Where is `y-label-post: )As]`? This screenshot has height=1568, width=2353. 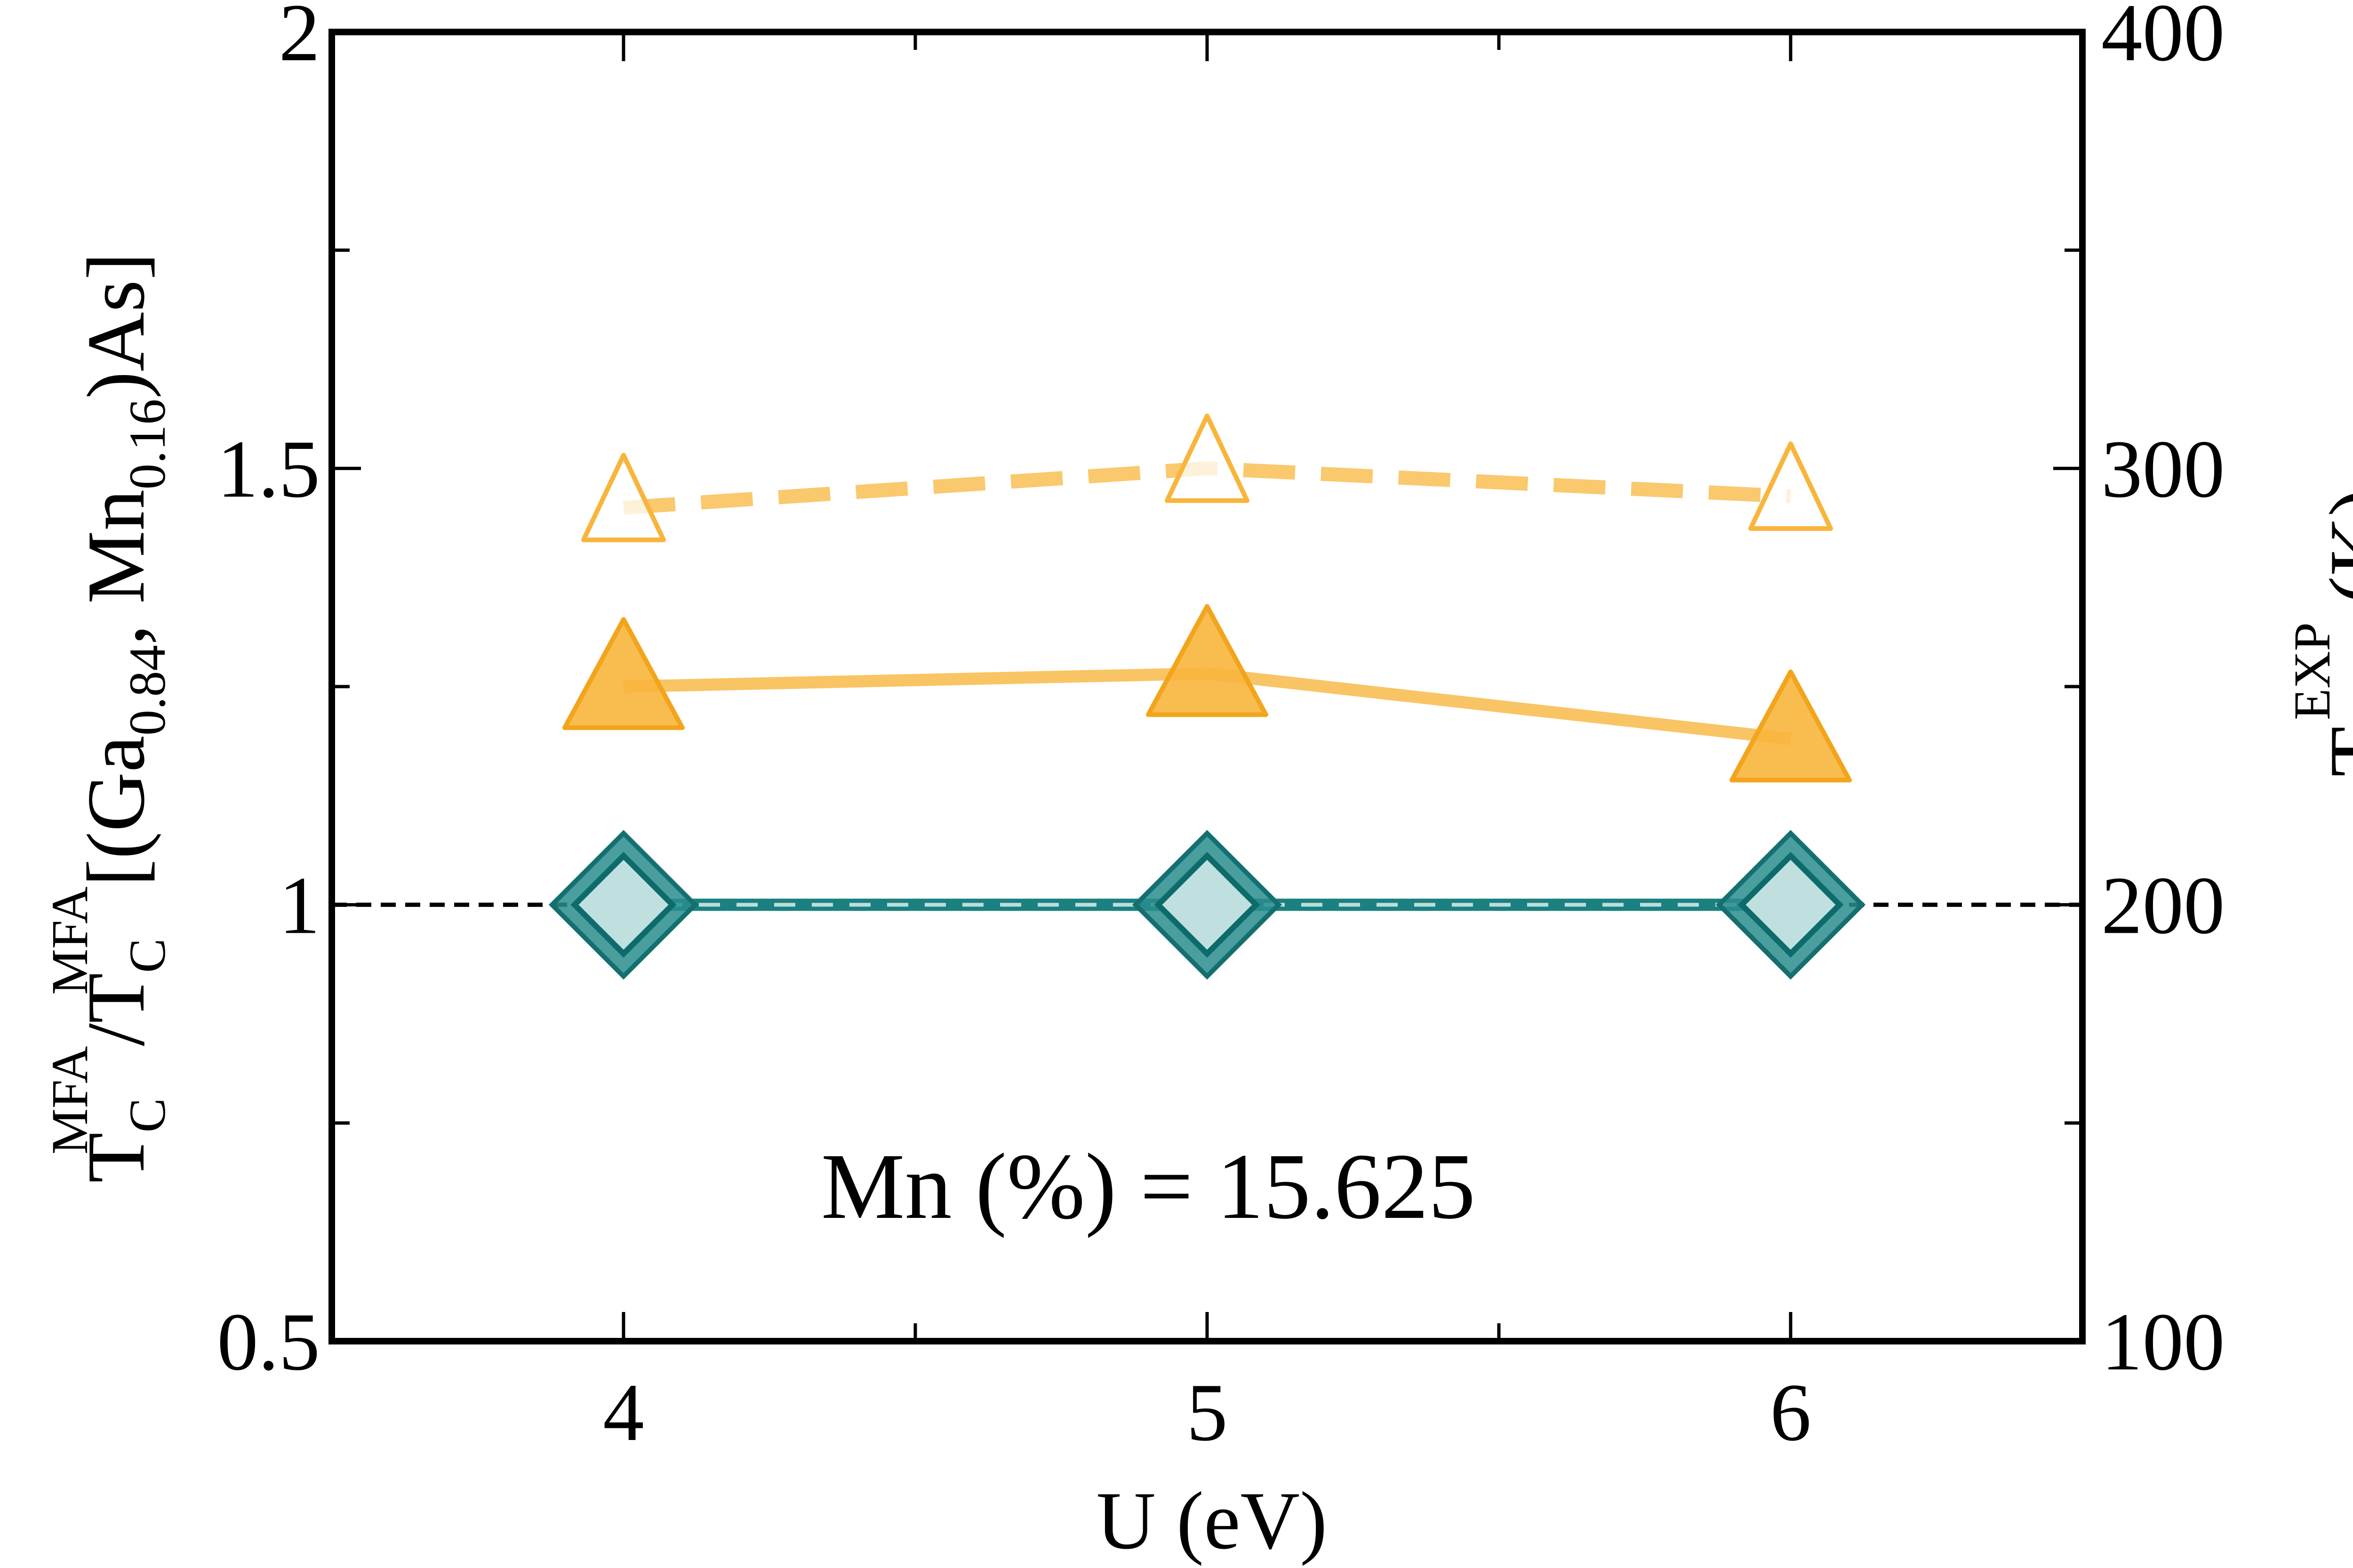 y-label-post: )As] is located at coordinates (115, 326).